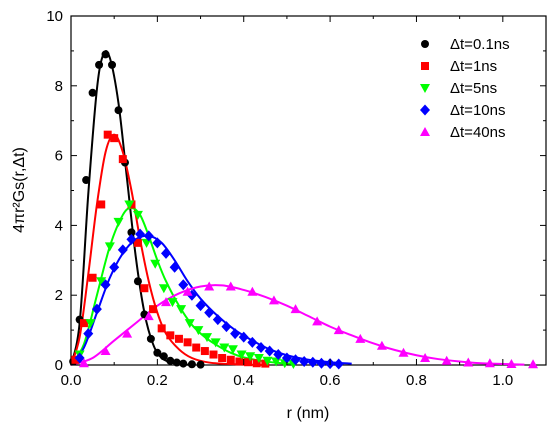 The height and width of the screenshot is (430, 550). Describe the element at coordinates (71, 380) in the screenshot. I see `x-tick-label: 0.0` at that location.